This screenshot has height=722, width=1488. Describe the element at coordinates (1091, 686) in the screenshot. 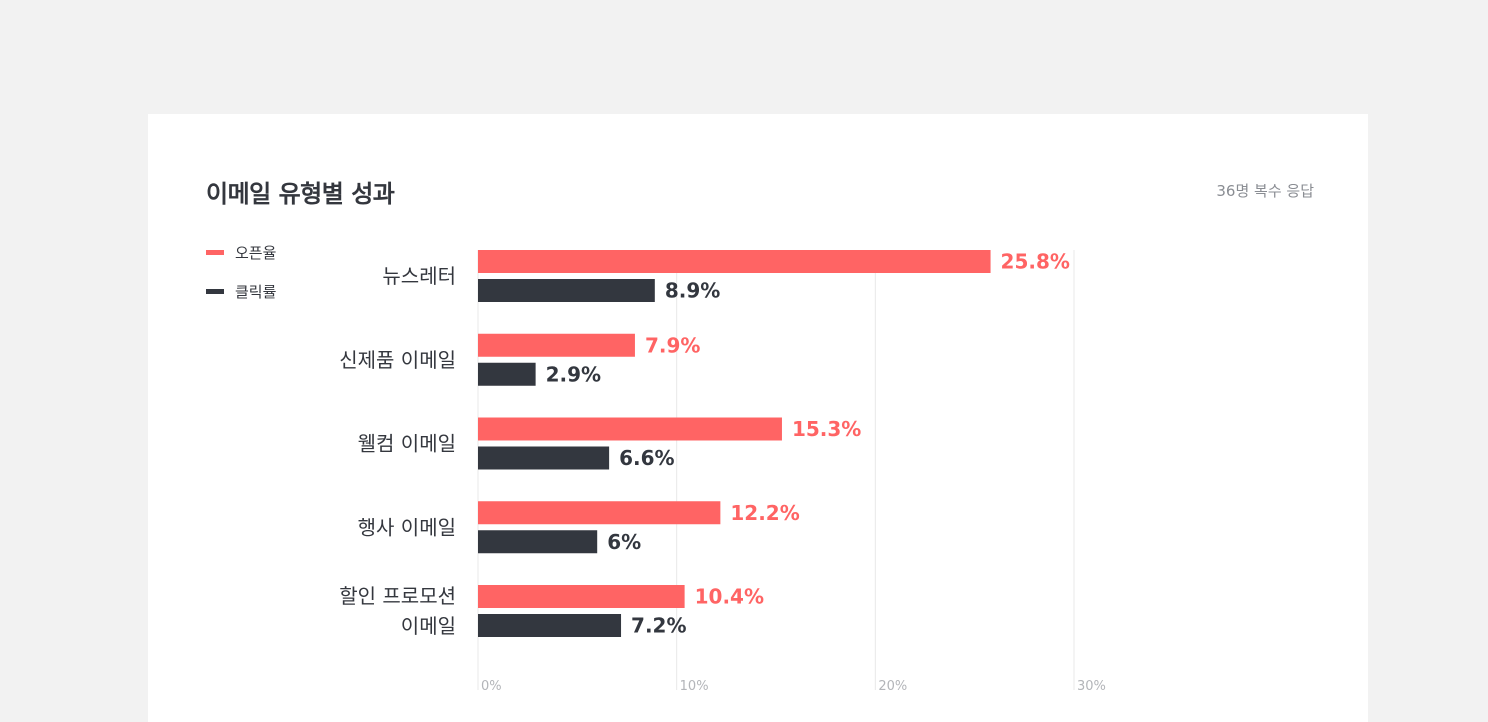

I see `x-tick-label: 30%` at that location.